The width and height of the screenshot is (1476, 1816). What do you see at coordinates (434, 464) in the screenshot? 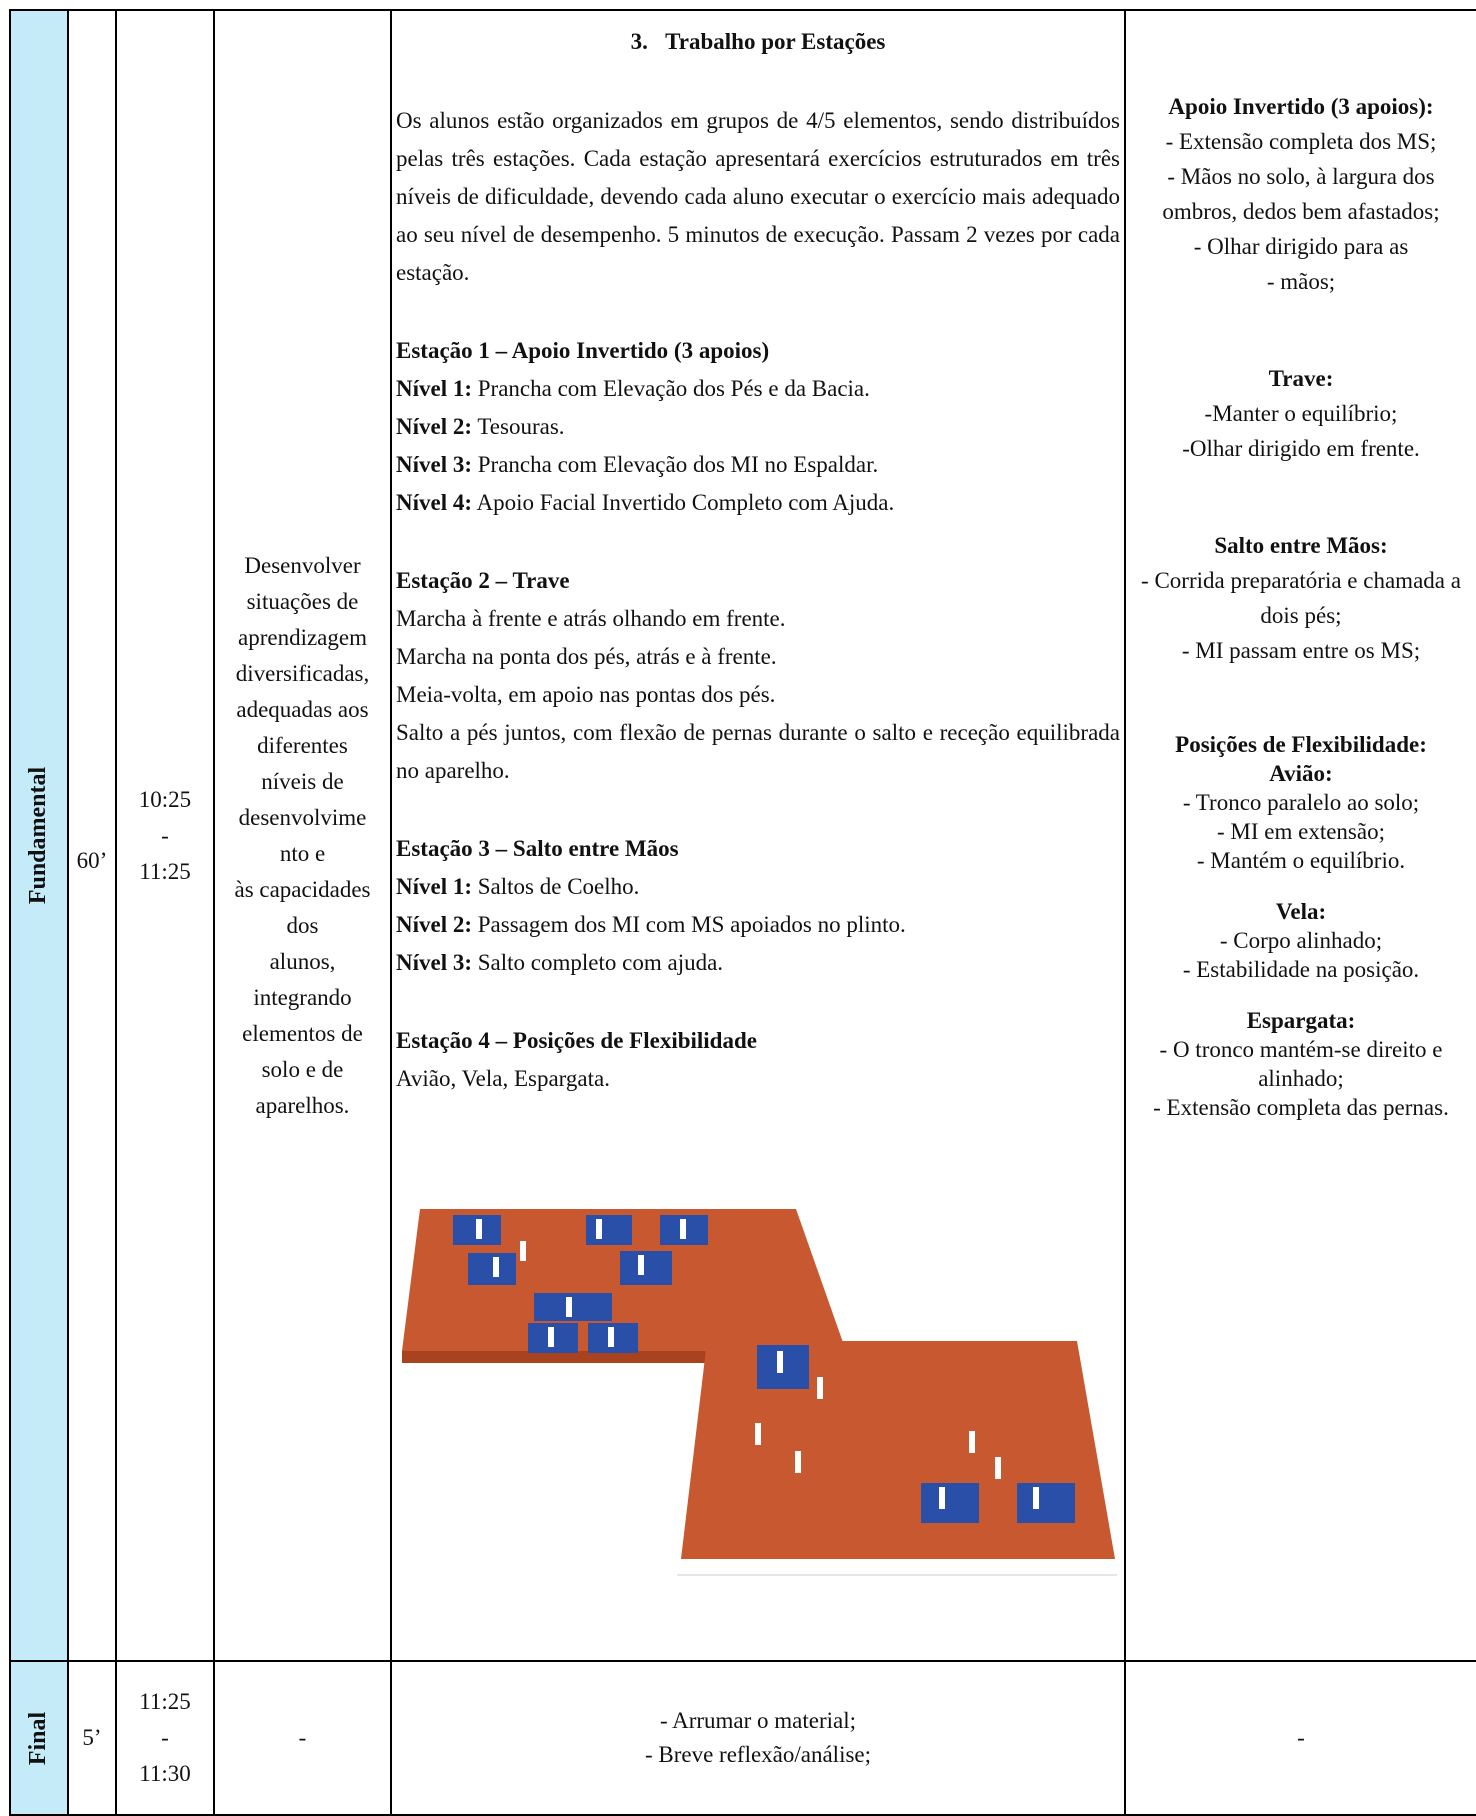
I see `level-label: Nível 3:` at bounding box center [434, 464].